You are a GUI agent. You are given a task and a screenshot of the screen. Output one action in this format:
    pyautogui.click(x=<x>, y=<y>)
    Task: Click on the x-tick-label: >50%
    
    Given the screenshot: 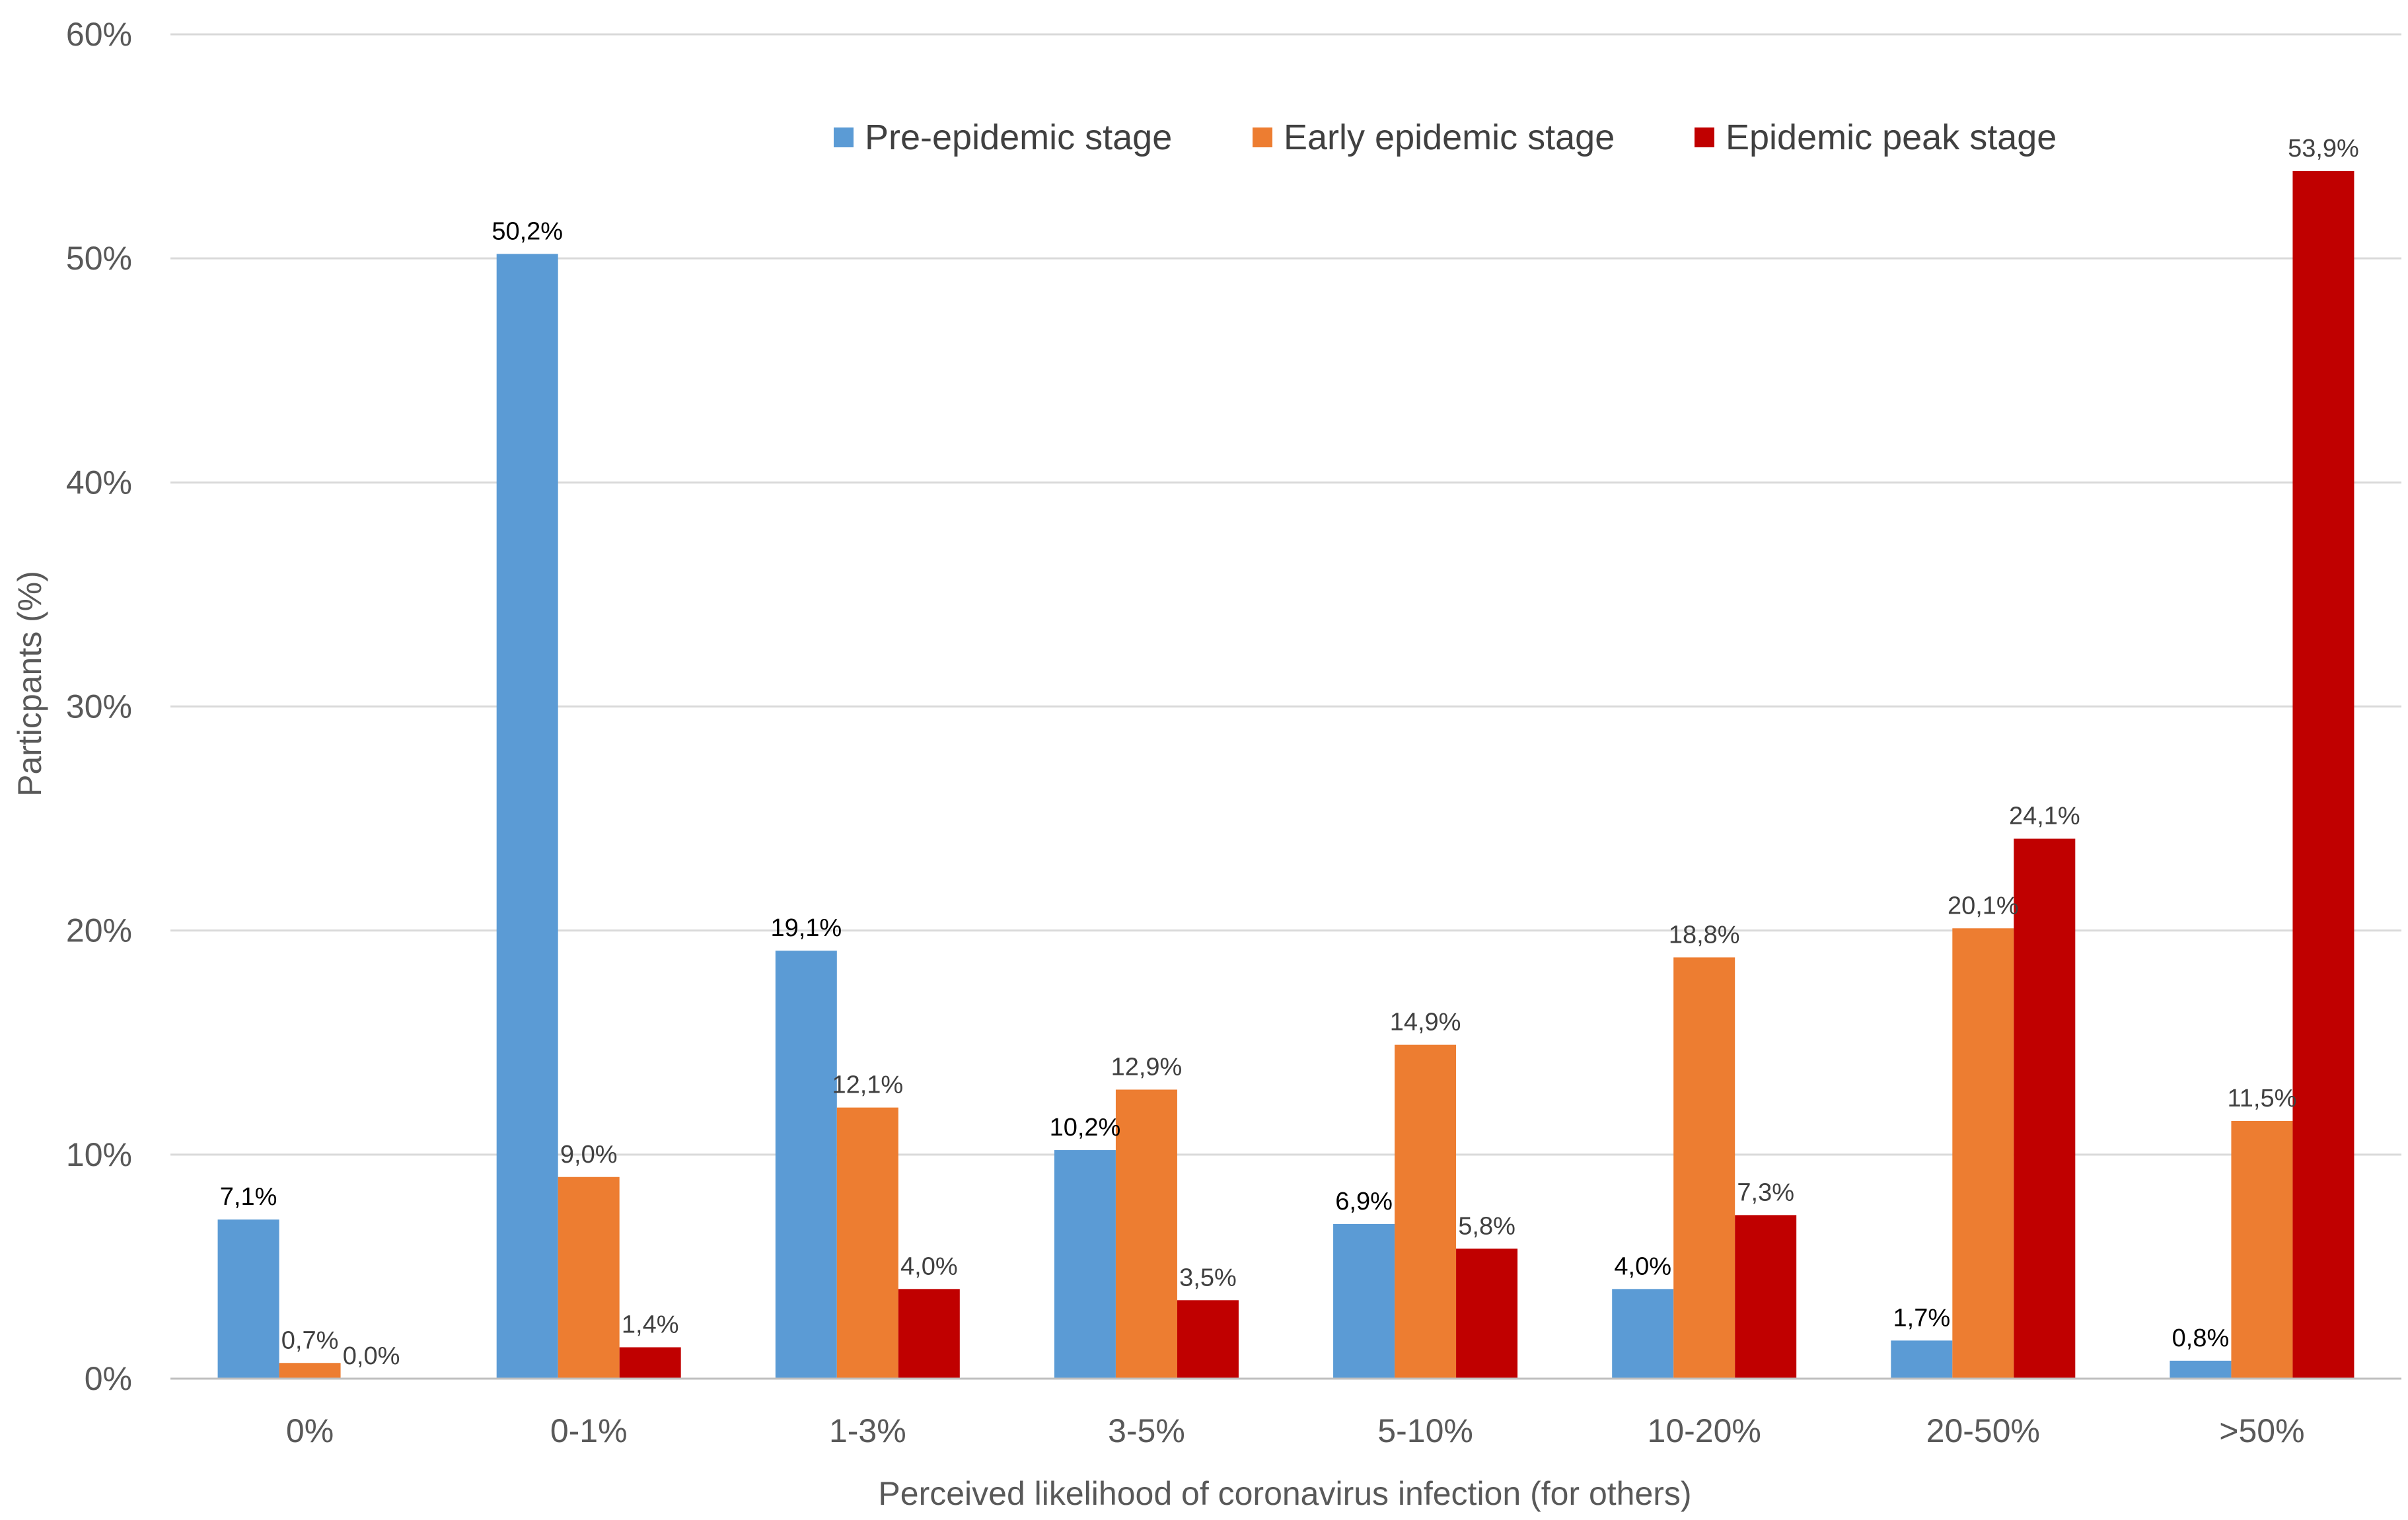 What is the action you would take?
    pyautogui.click(x=2261, y=1430)
    